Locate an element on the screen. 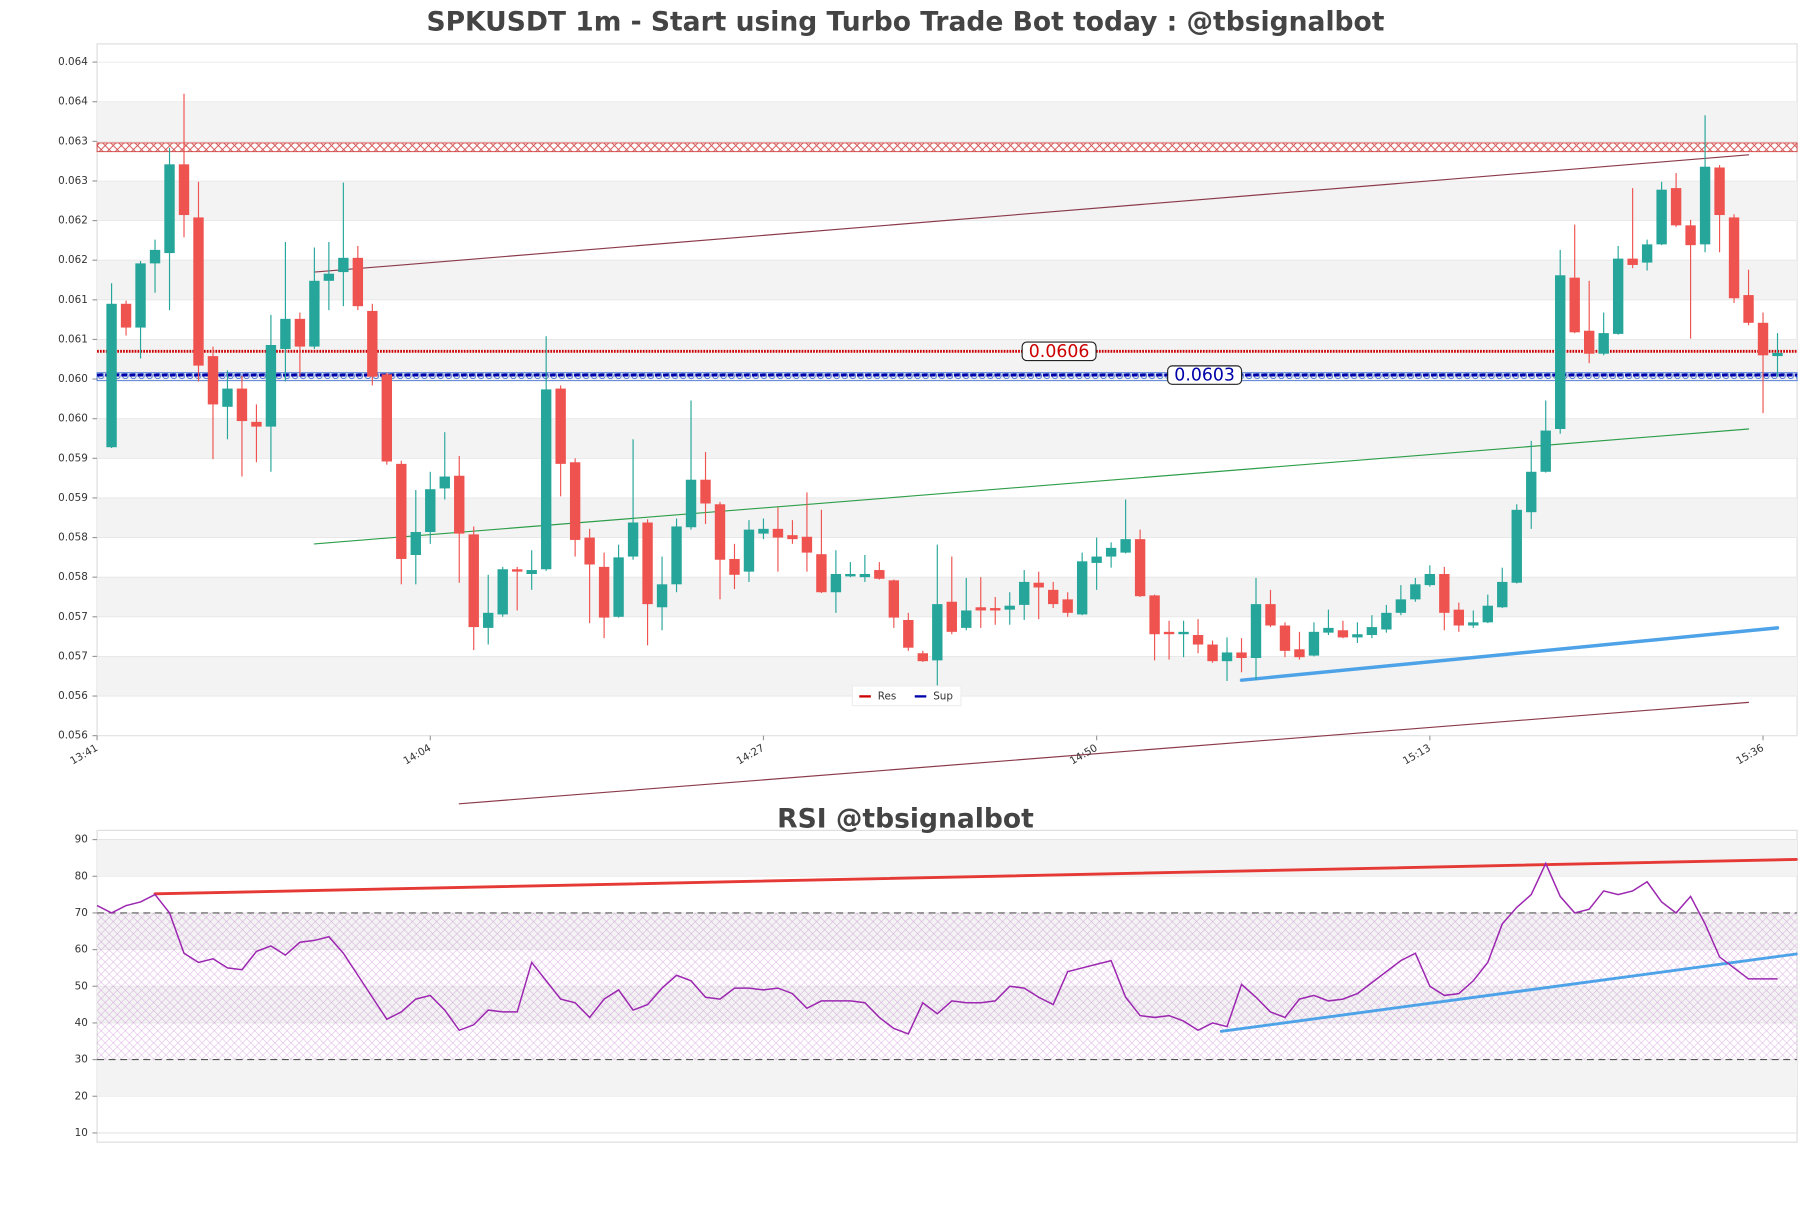  rsi-title: RSI @tbsignalbot is located at coordinates (905, 818).